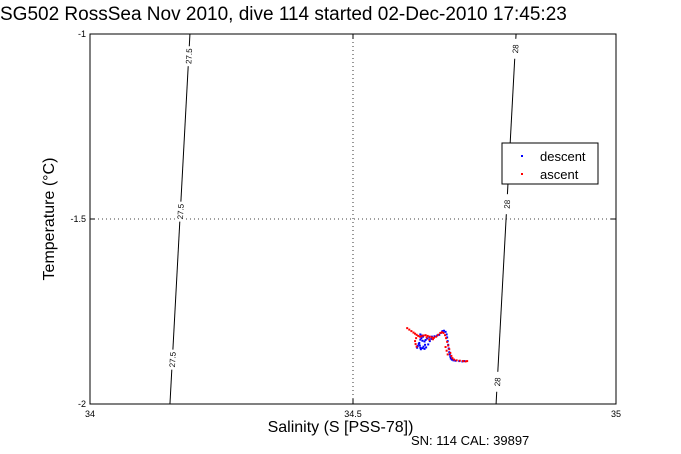  I want to click on legend-label-ascent: ascent, so click(559, 174).